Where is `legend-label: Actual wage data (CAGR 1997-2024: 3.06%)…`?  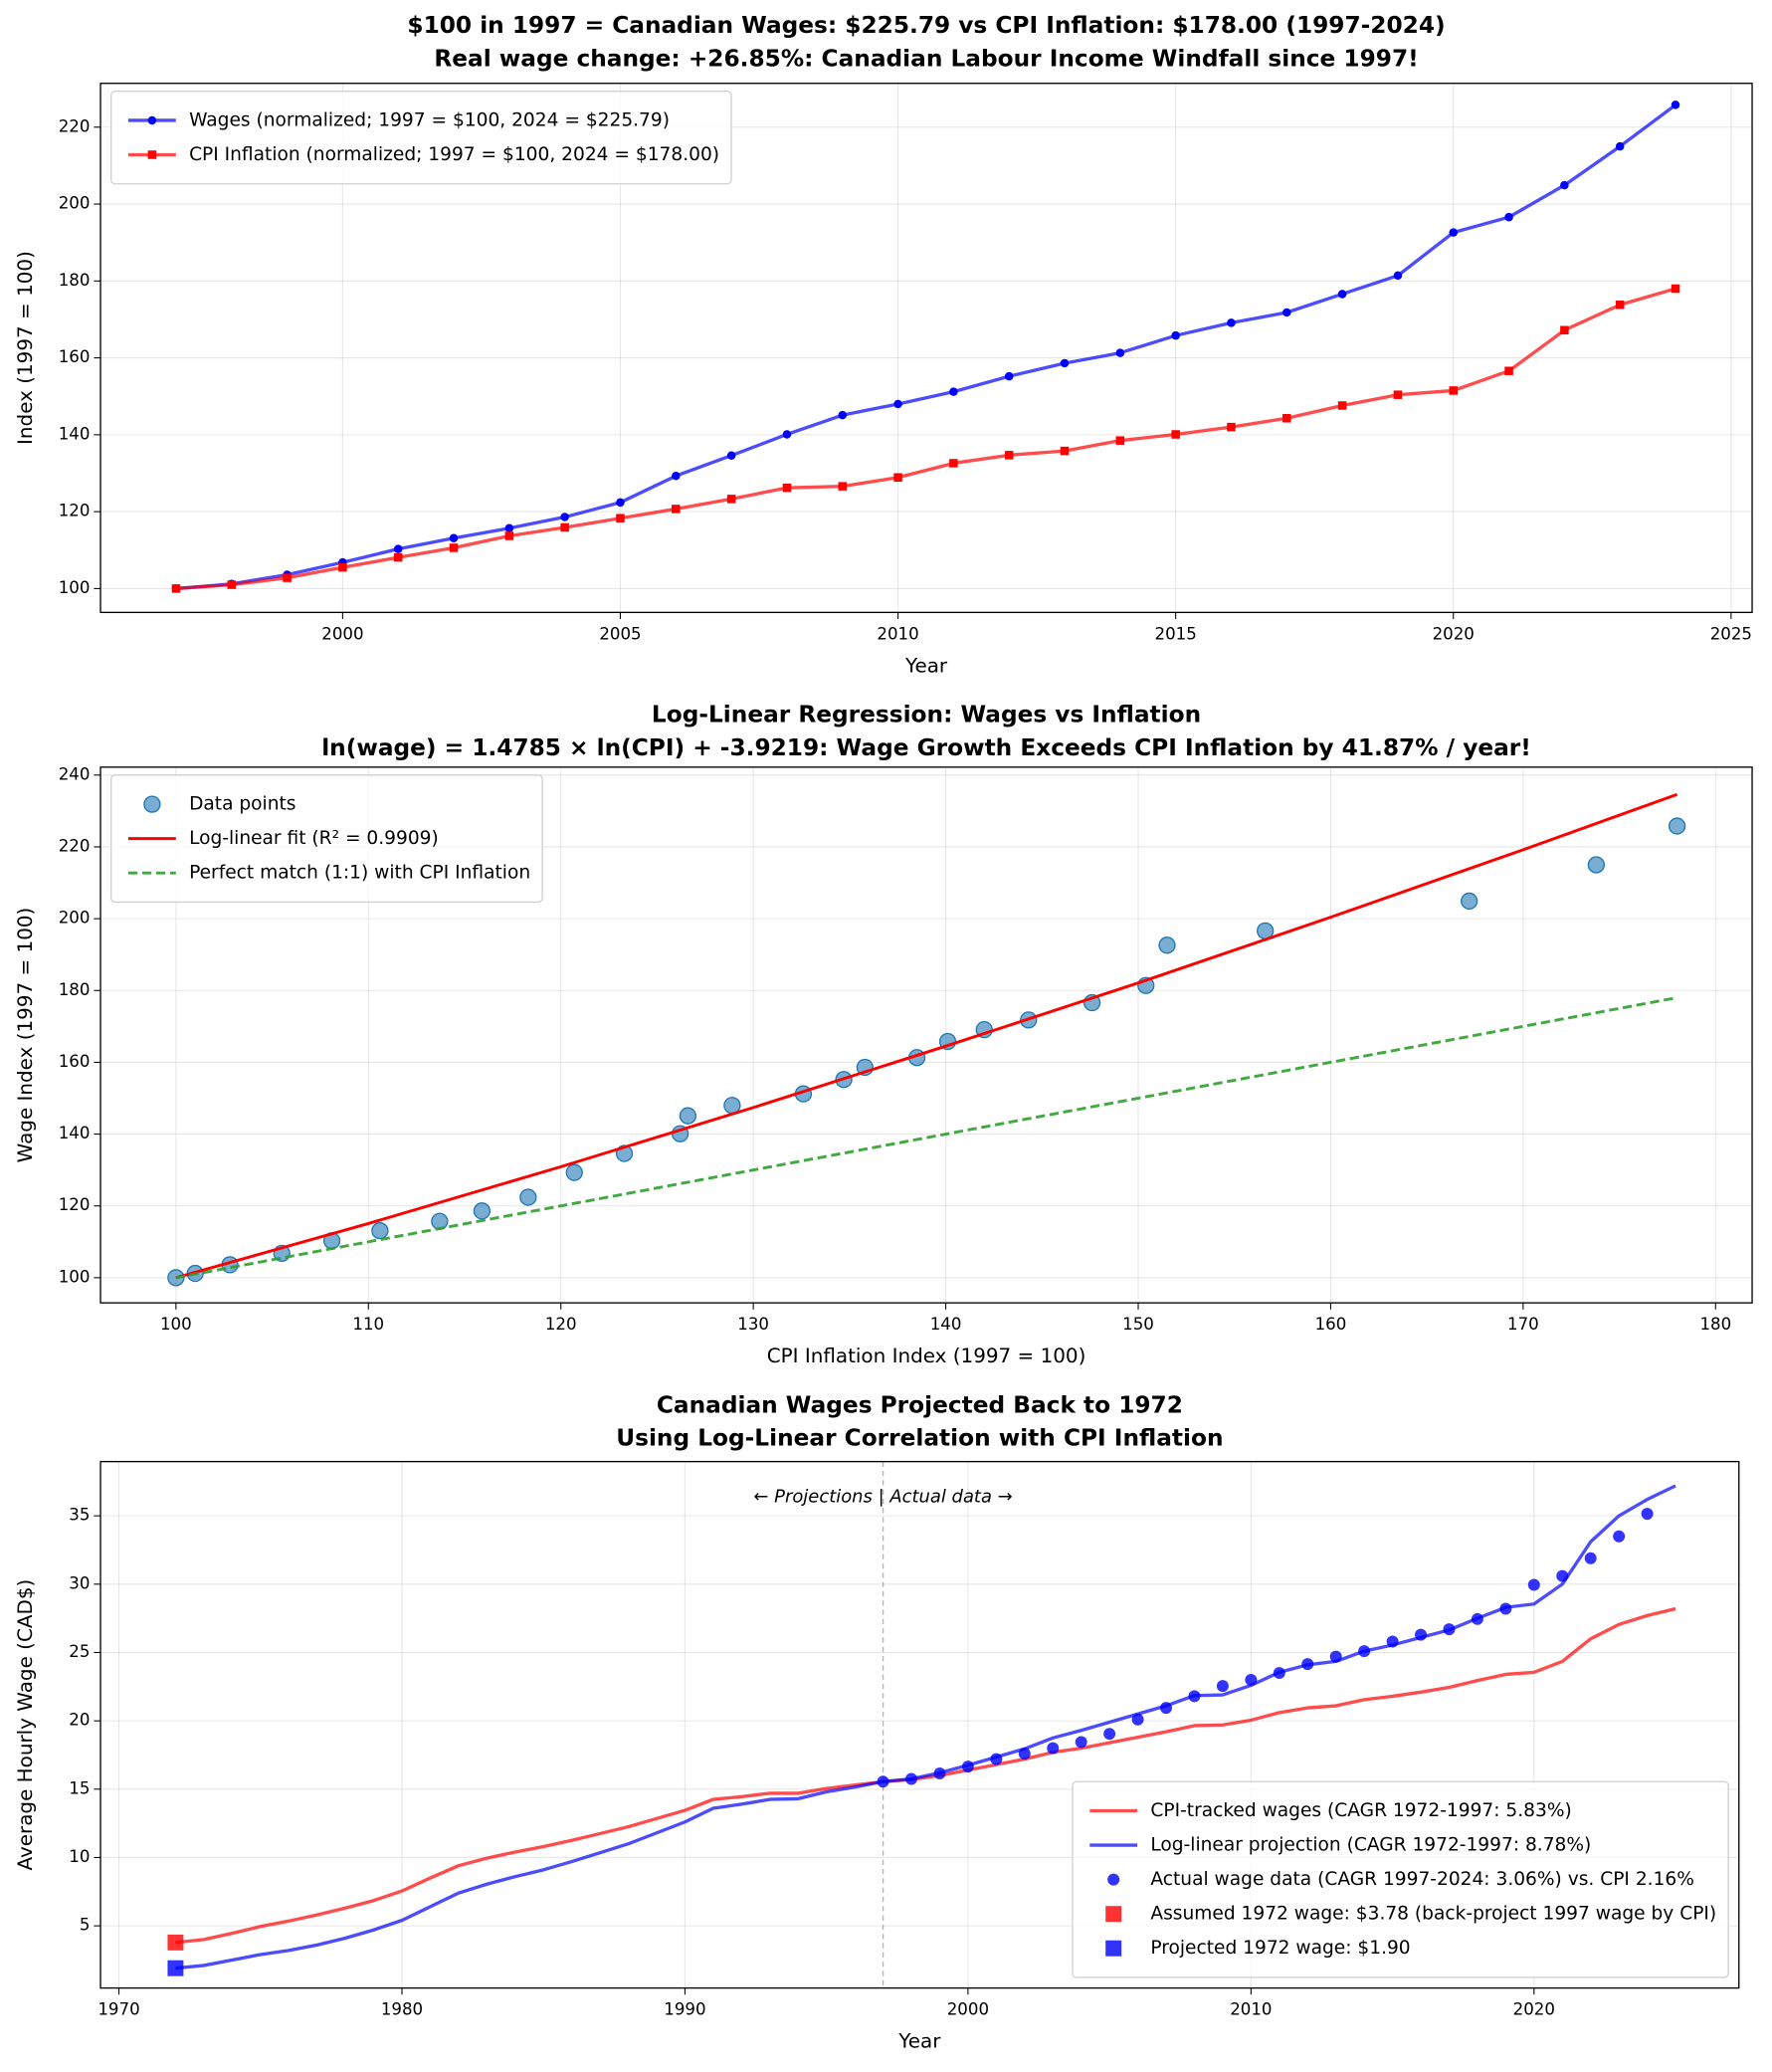 legend-label: Actual wage data (CAGR 1997-2024: 3.06%)… is located at coordinates (1422, 1879).